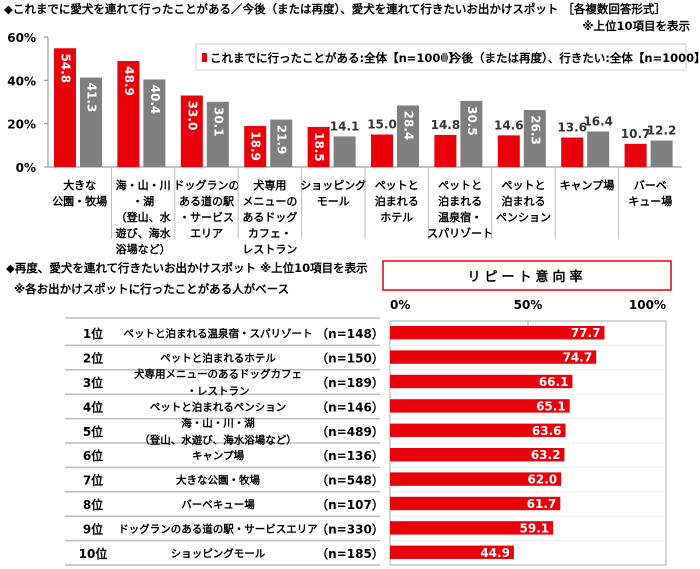  What do you see at coordinates (206, 201) in the screenshot?
I see `category-label: ある道の駅` at bounding box center [206, 201].